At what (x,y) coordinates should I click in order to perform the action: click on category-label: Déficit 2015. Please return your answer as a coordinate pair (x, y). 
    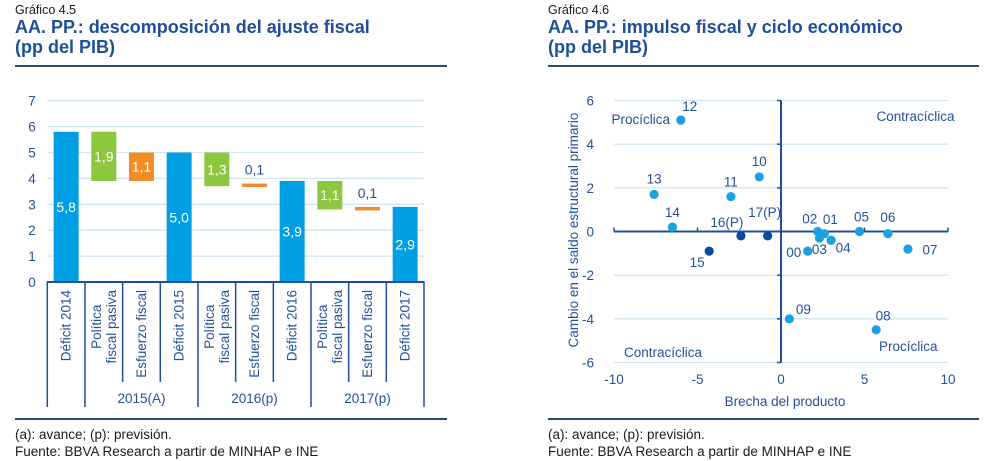
    Looking at the image, I should click on (179, 325).